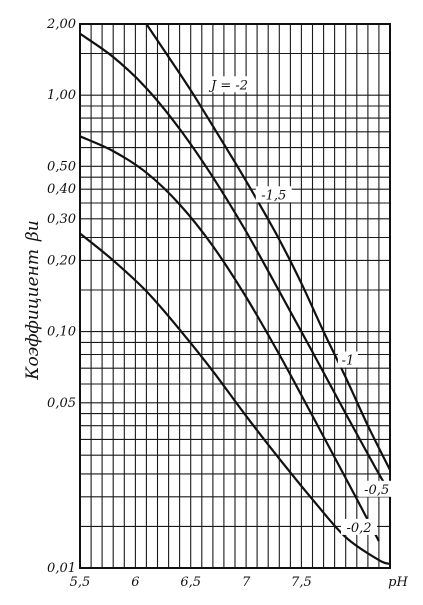 The image size is (423, 605). I want to click on curve-label-4: -0,5, so click(376, 490).